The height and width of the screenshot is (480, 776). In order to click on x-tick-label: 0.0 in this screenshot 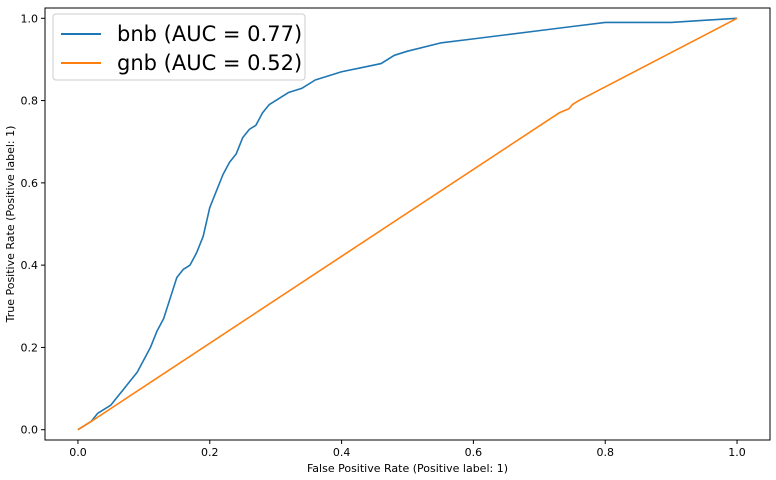, I will do `click(78, 452)`.